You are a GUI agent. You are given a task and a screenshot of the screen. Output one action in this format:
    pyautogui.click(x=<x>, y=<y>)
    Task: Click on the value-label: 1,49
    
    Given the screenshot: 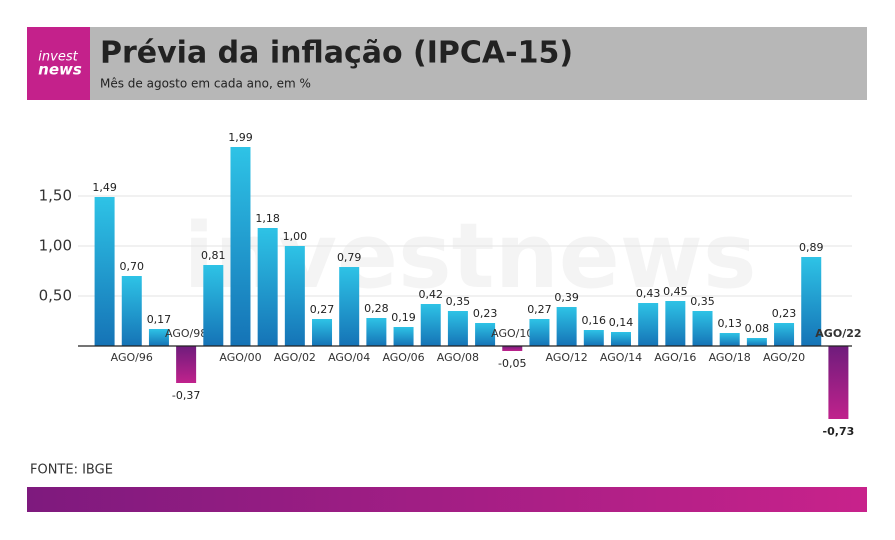 What is the action you would take?
    pyautogui.click(x=104, y=187)
    